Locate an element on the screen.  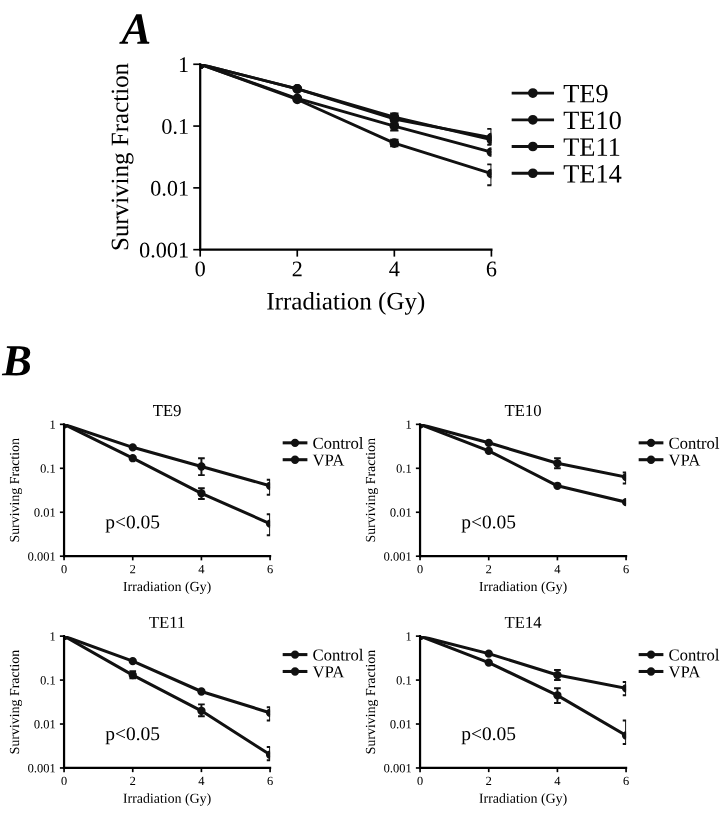
text: B is located at coordinates (16, 361).